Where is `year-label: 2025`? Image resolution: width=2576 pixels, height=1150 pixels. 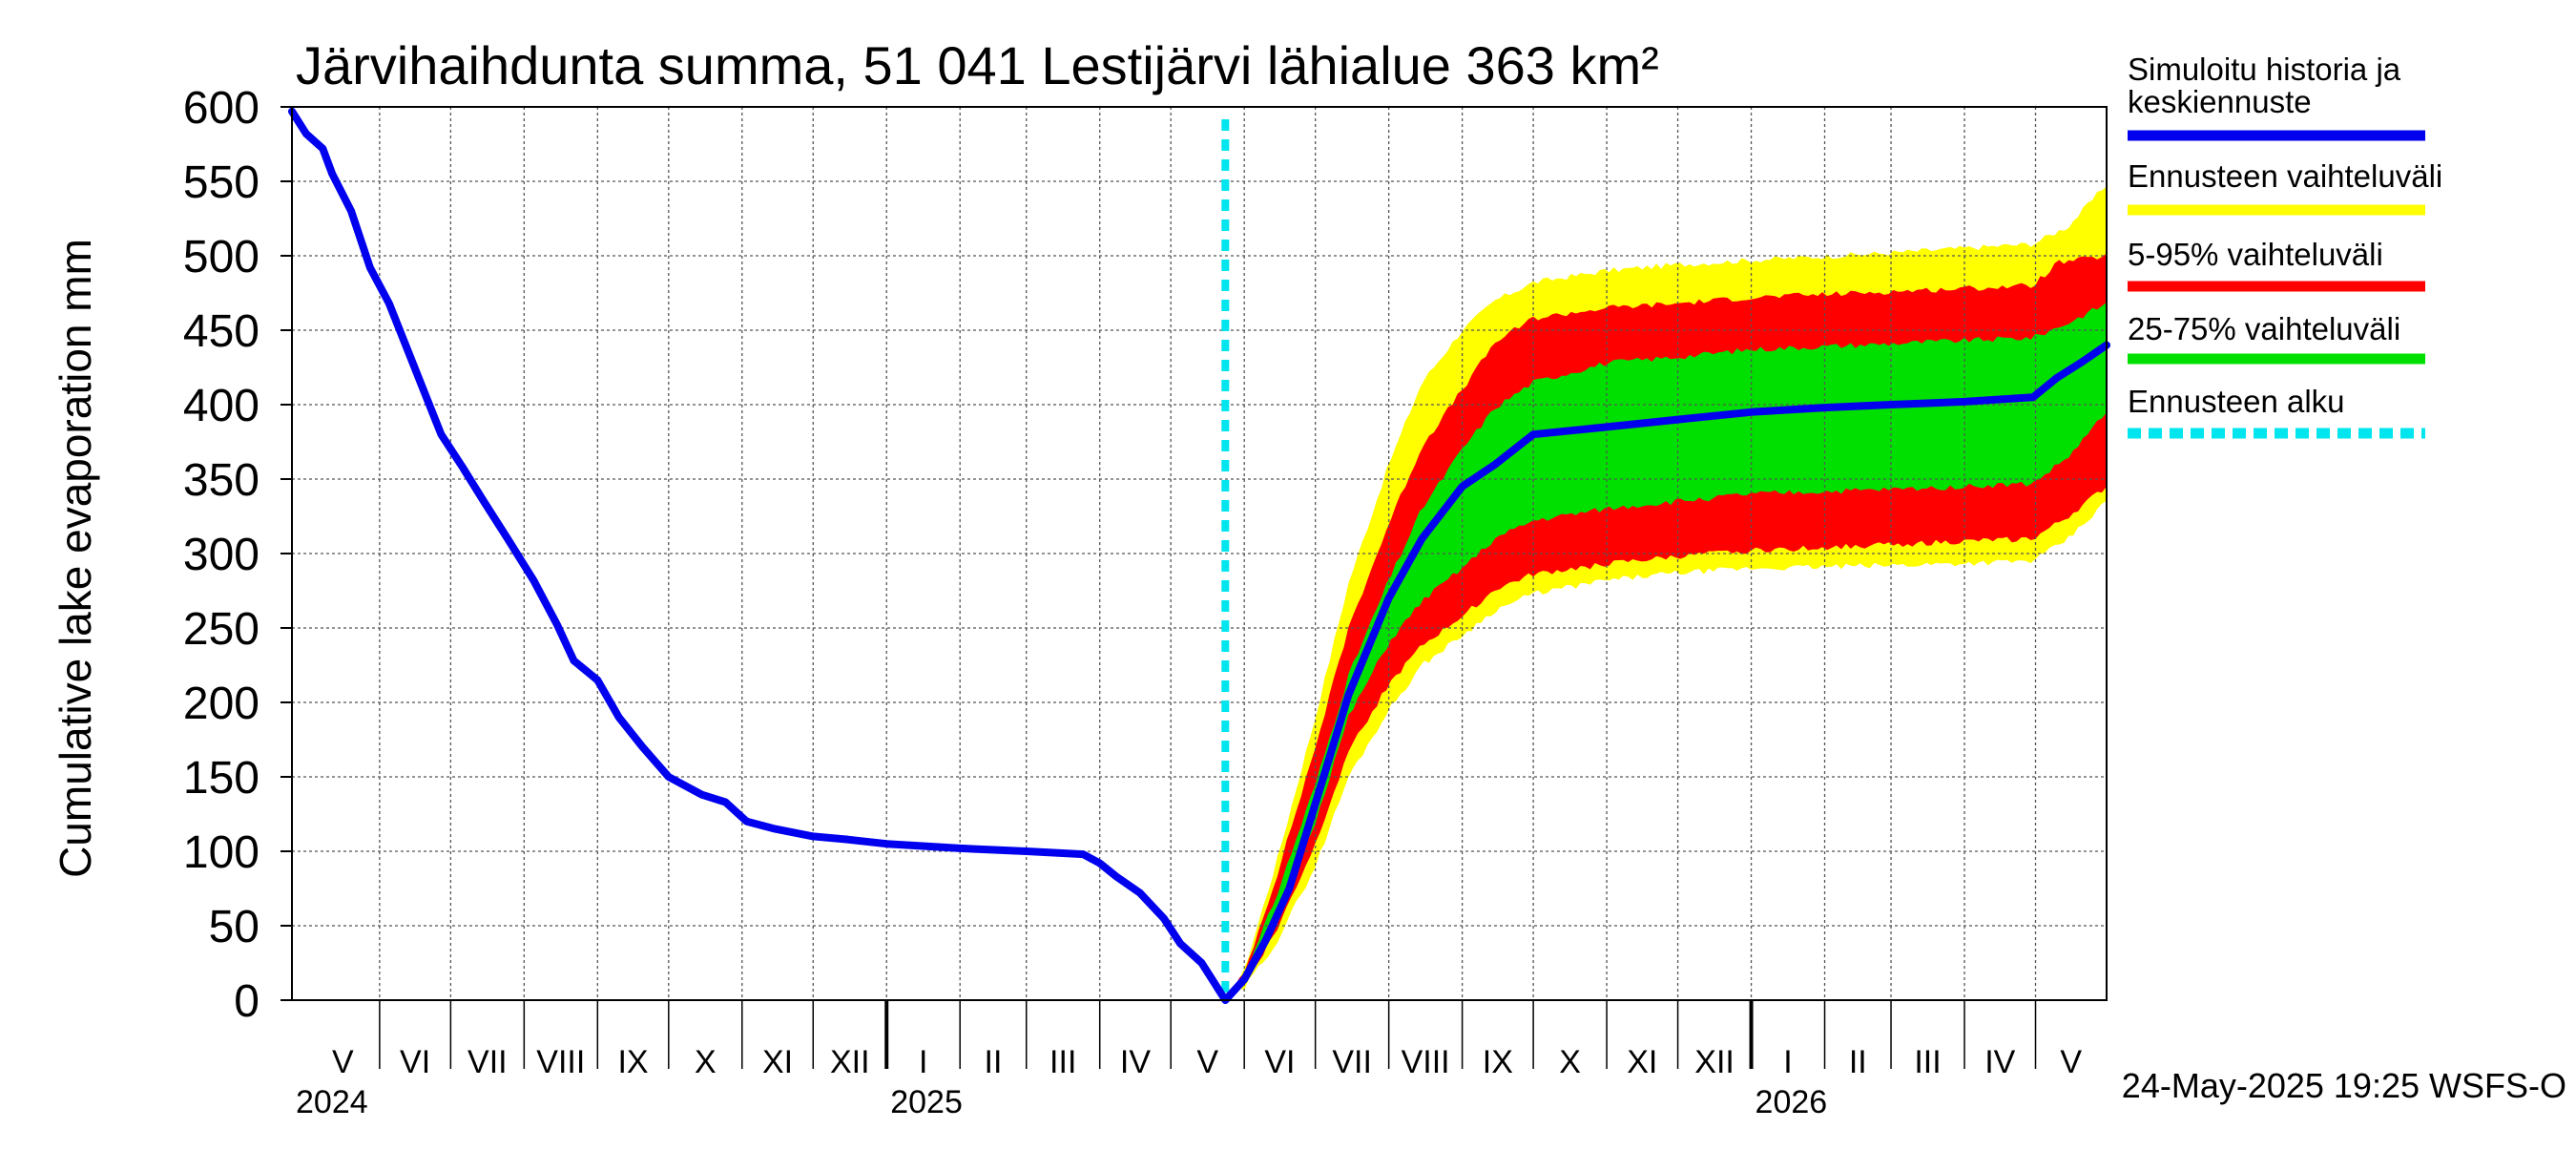 year-label: 2025 is located at coordinates (926, 1102).